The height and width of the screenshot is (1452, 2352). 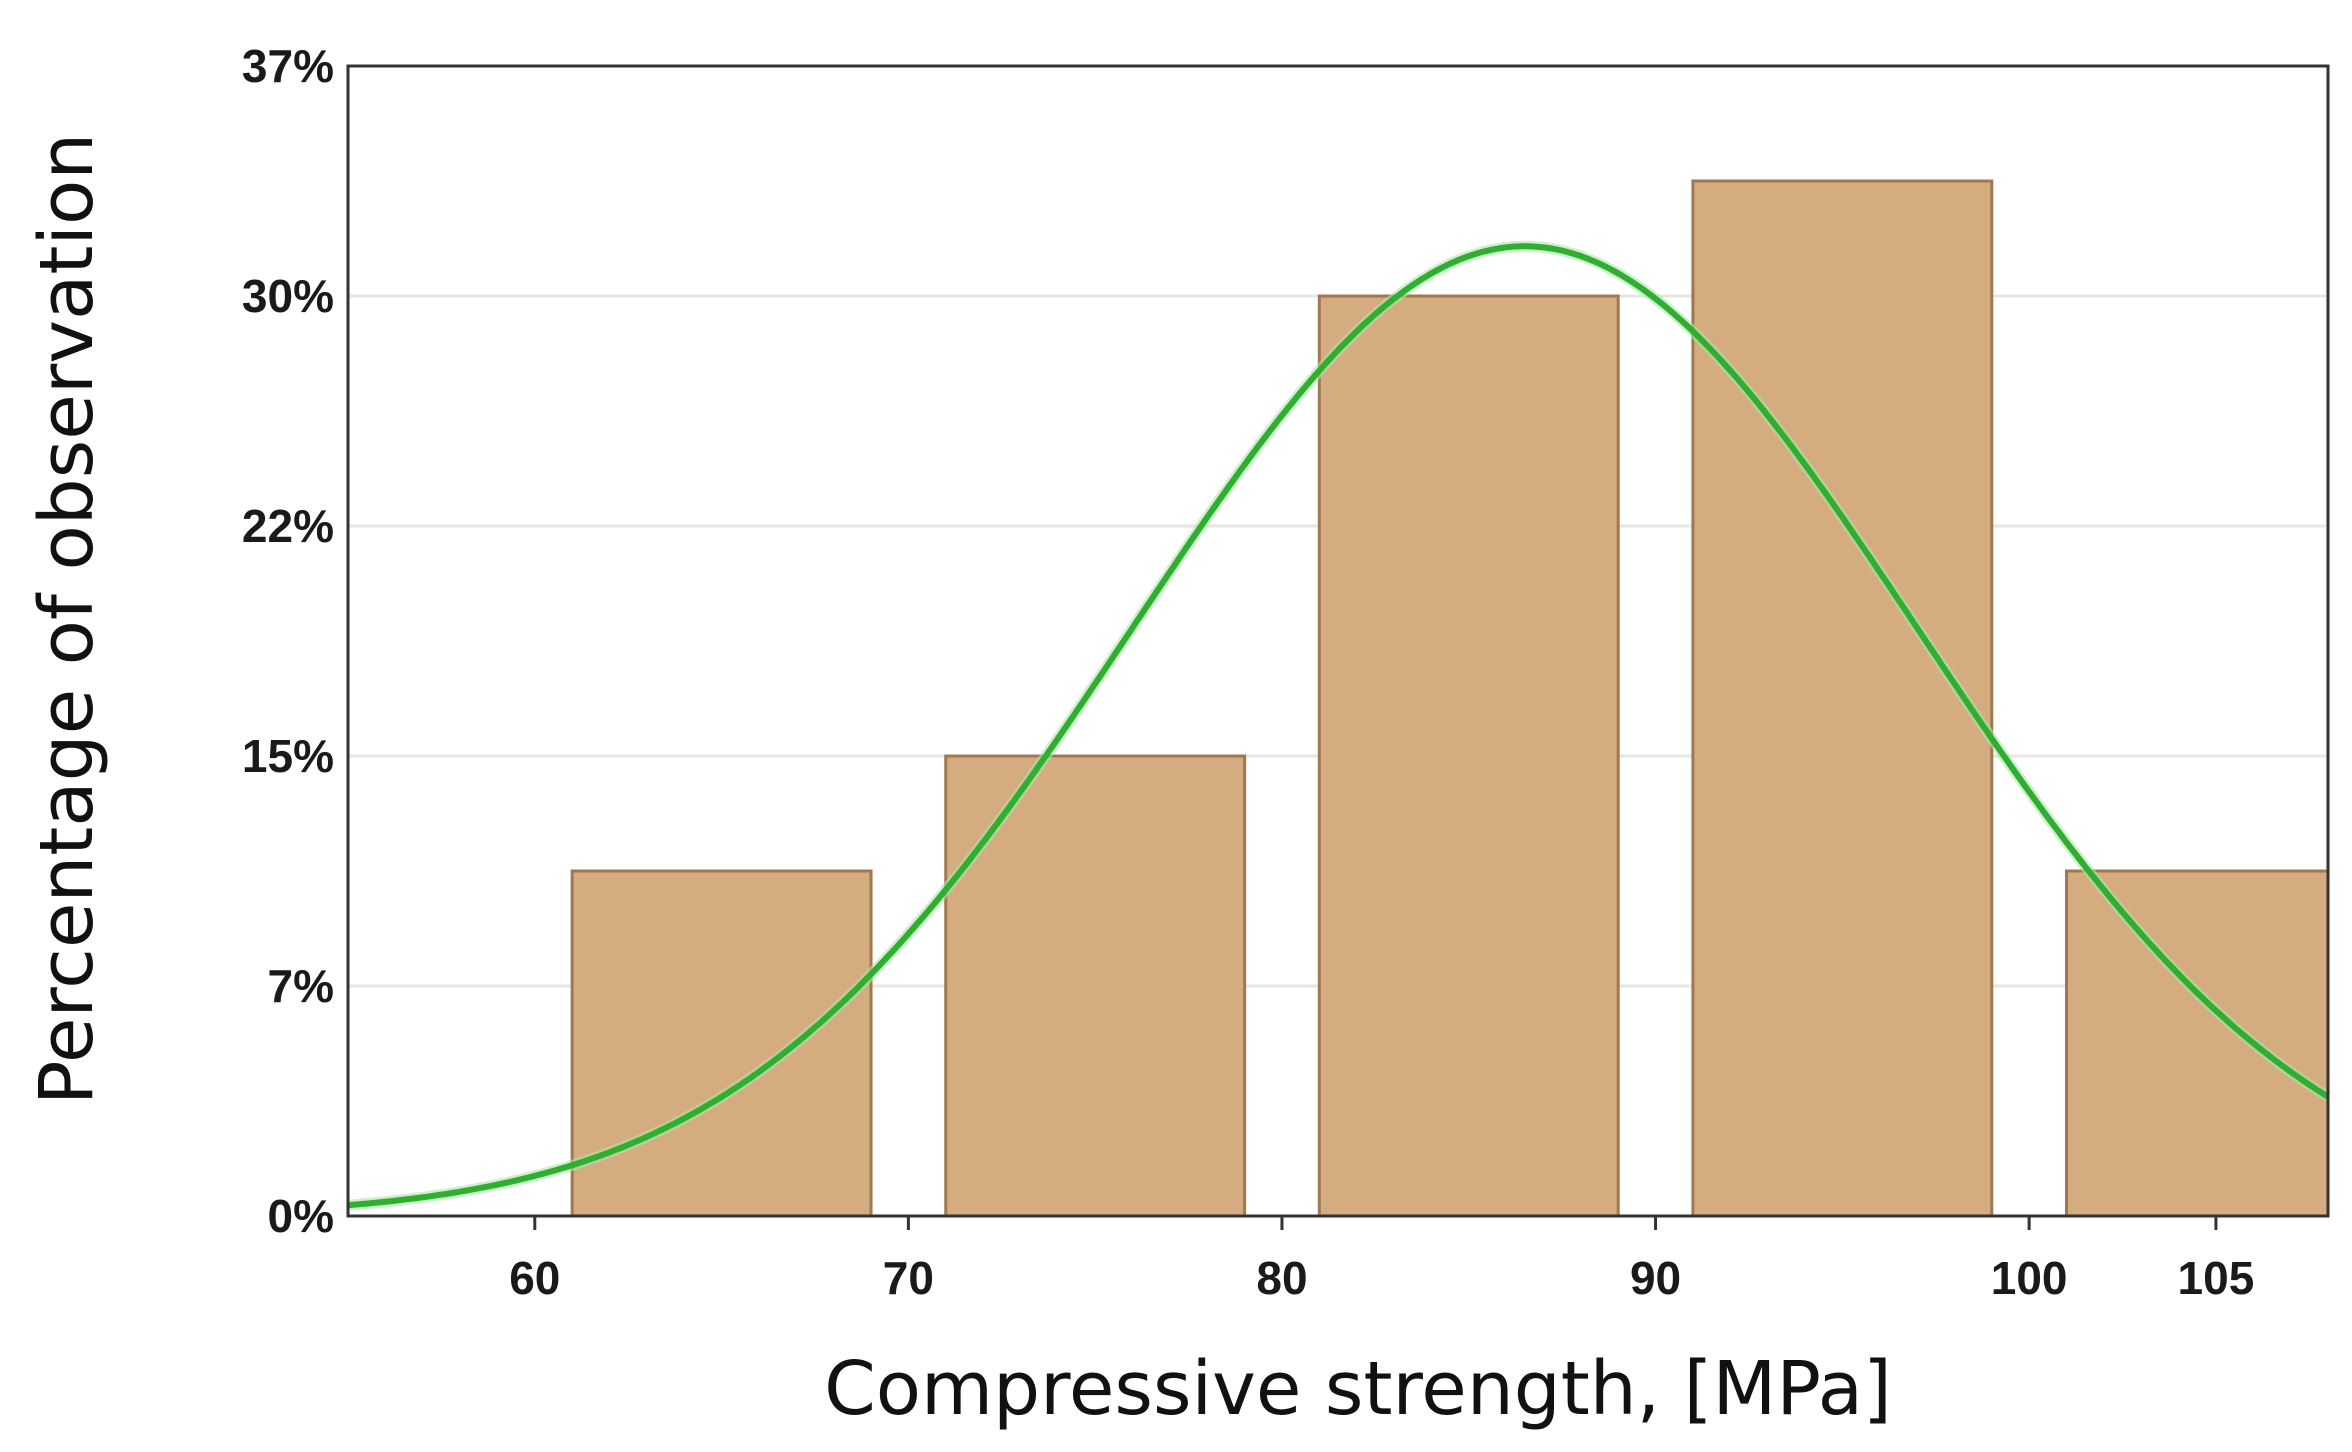 What do you see at coordinates (1358, 1389) in the screenshot?
I see `x-axis-title: Compressive strength, [MPa]` at bounding box center [1358, 1389].